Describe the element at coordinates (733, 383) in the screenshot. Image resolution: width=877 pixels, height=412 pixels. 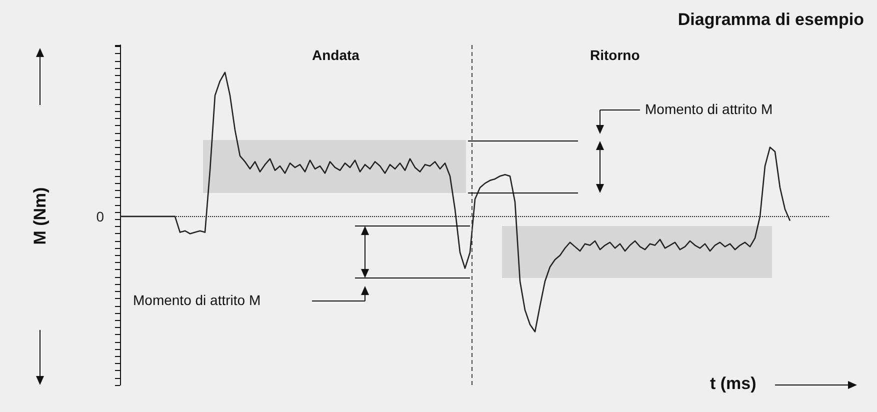
I see `x-axis-title: t (ms)` at that location.